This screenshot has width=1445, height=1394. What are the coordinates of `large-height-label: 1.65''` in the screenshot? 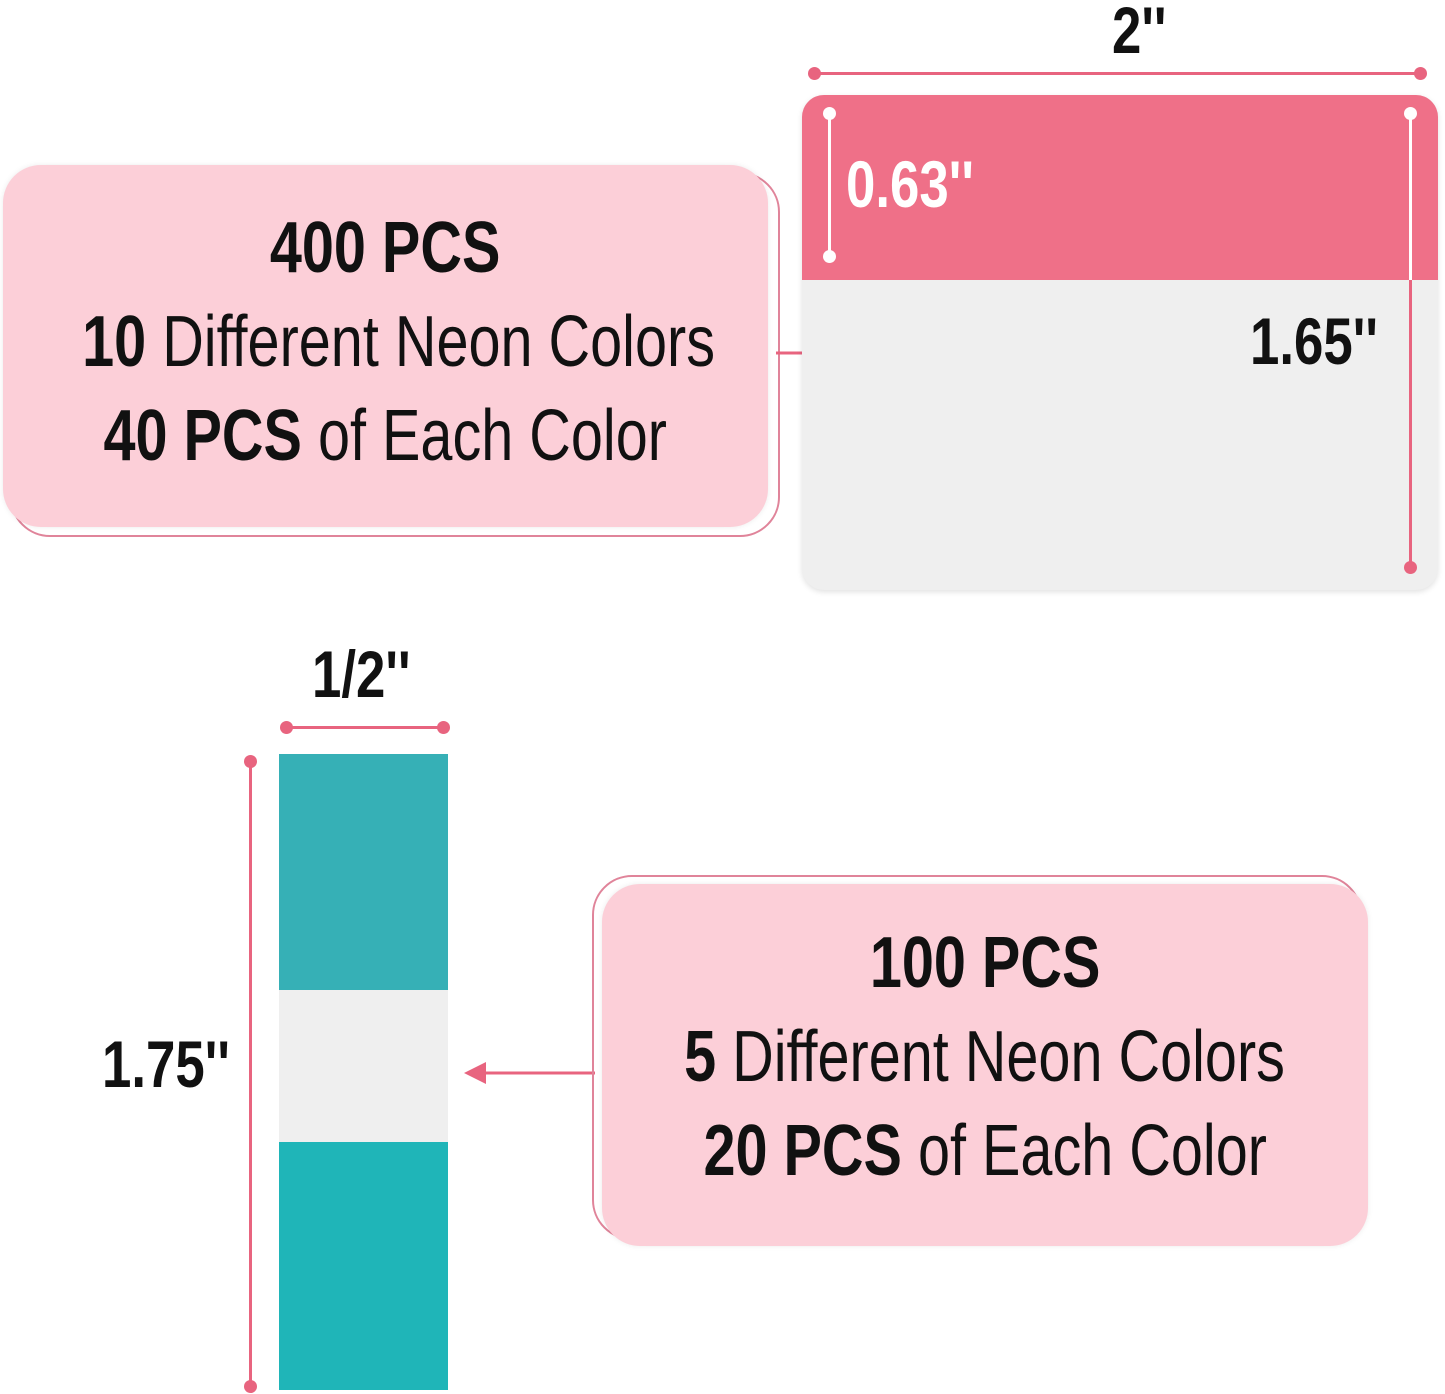 It's located at (1314, 341).